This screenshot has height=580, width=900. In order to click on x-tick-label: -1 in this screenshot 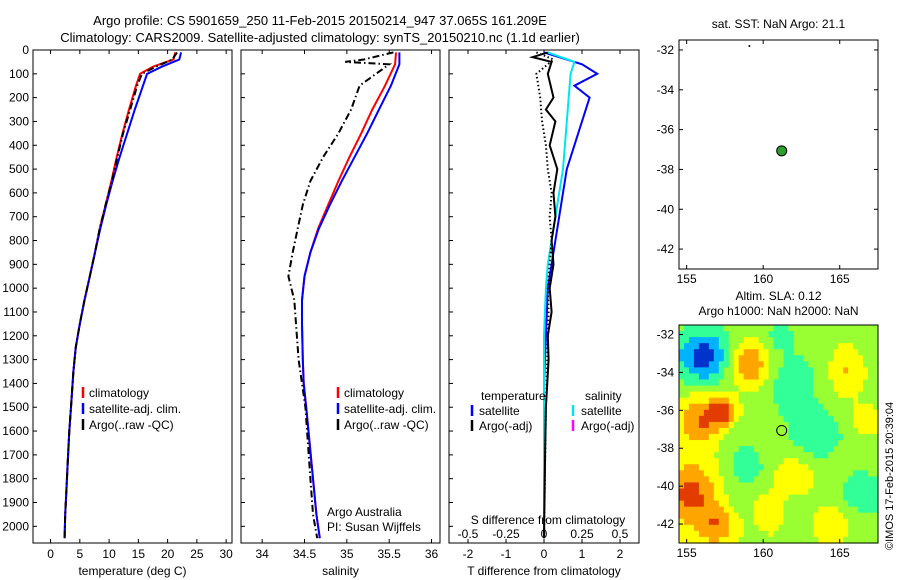, I will do `click(506, 554)`.